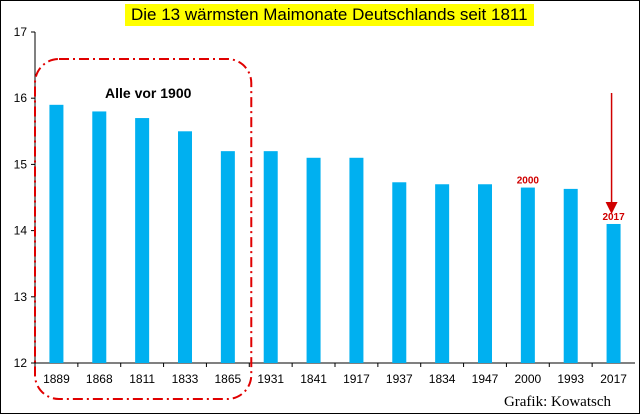  I want to click on bar-annotation-2017: 2017, so click(613, 217).